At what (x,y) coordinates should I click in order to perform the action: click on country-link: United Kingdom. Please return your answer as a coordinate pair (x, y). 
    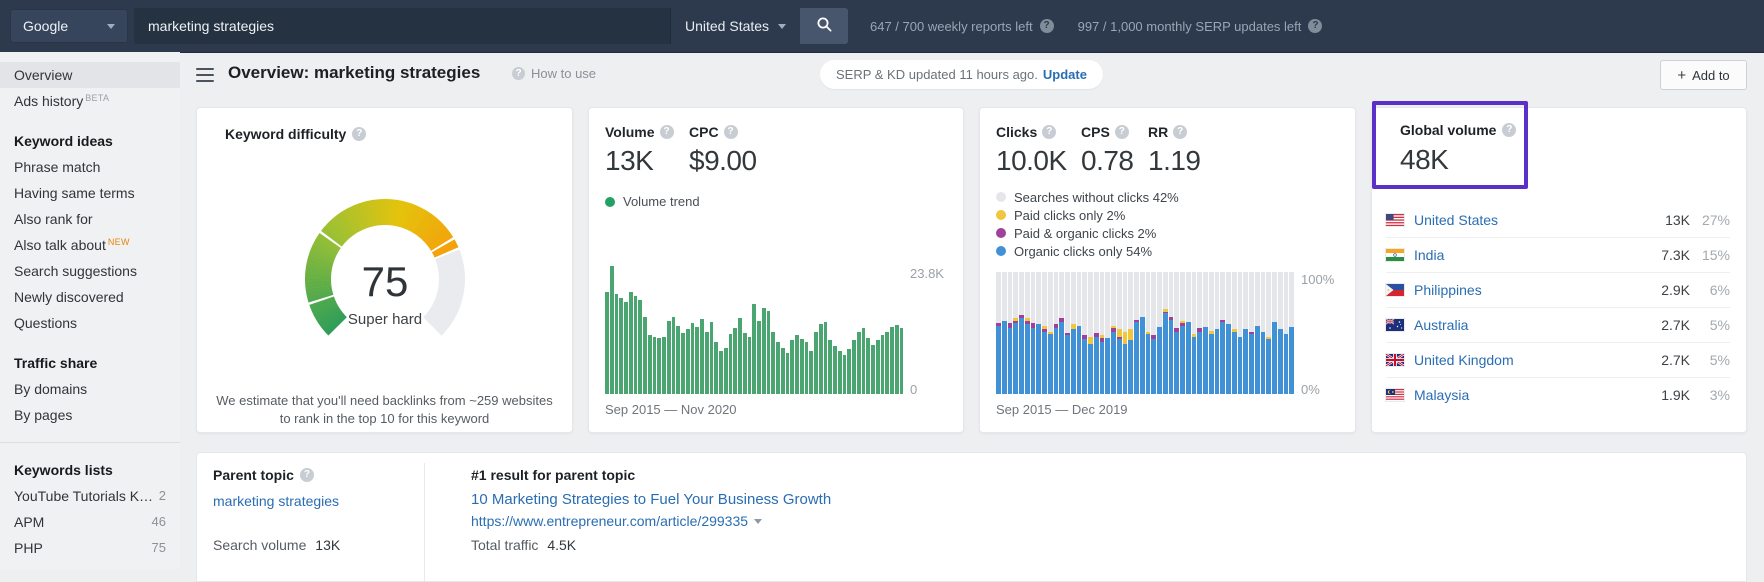
    Looking at the image, I should click on (1464, 360).